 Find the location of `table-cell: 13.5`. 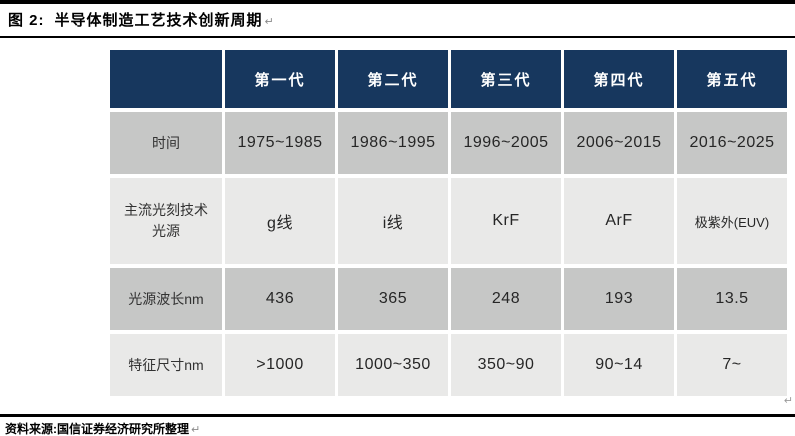

table-cell: 13.5 is located at coordinates (732, 299).